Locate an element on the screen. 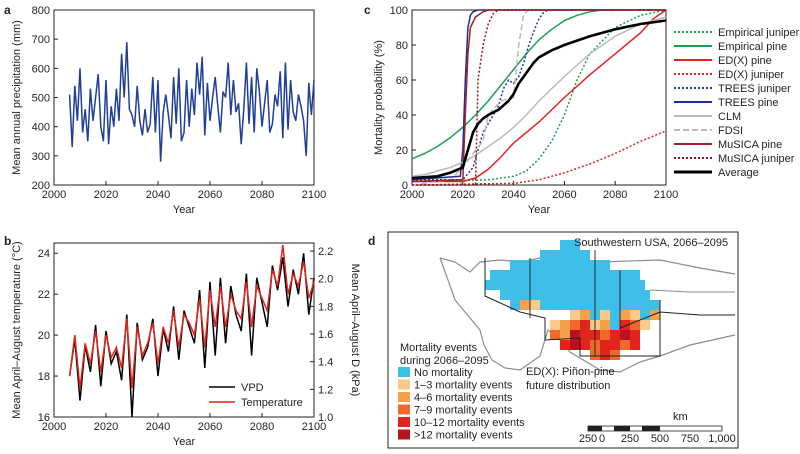 This screenshot has width=800, height=454. legend-label-fdsi: FDSI is located at coordinates (730, 131).